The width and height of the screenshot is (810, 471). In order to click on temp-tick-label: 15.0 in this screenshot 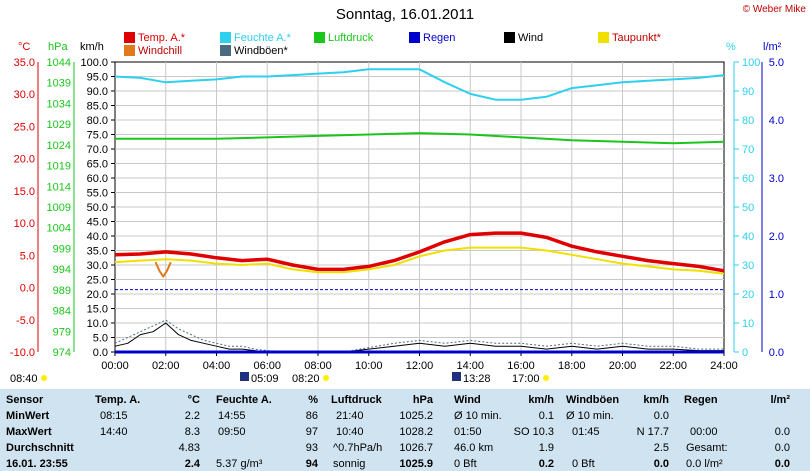, I will do `click(24, 192)`.